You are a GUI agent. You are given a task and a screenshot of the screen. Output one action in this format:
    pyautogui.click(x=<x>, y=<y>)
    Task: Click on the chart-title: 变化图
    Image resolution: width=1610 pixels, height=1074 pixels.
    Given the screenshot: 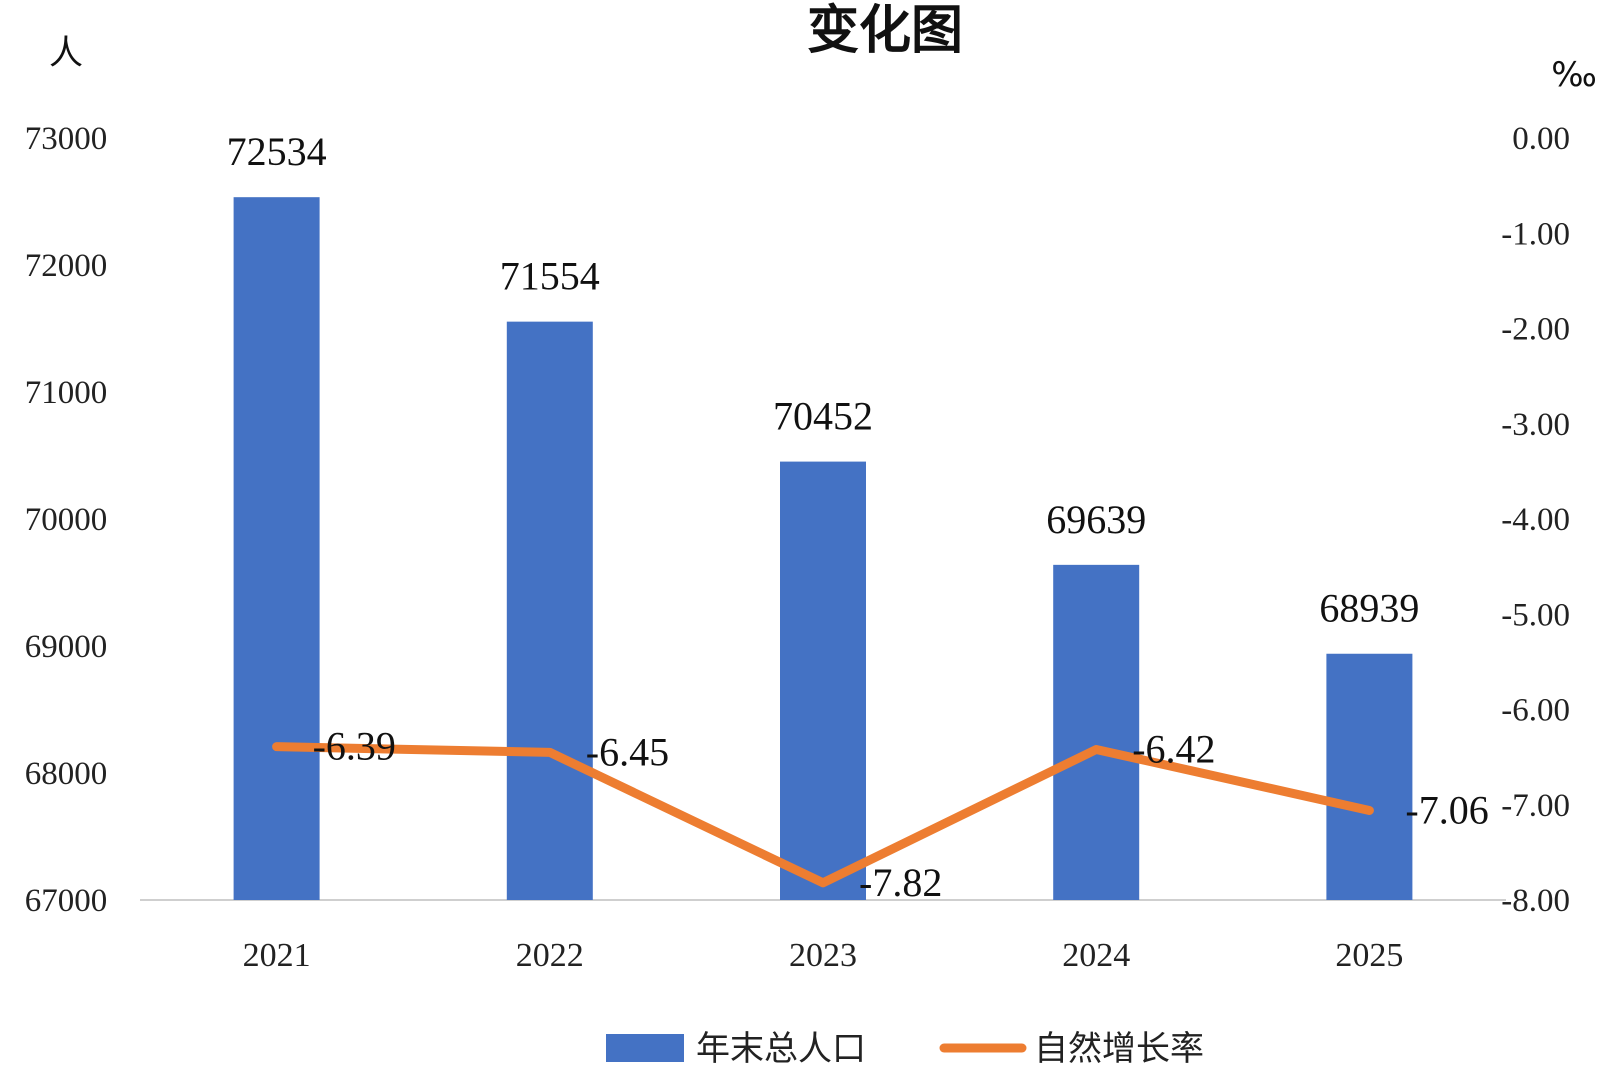 What is the action you would take?
    pyautogui.click(x=885, y=31)
    